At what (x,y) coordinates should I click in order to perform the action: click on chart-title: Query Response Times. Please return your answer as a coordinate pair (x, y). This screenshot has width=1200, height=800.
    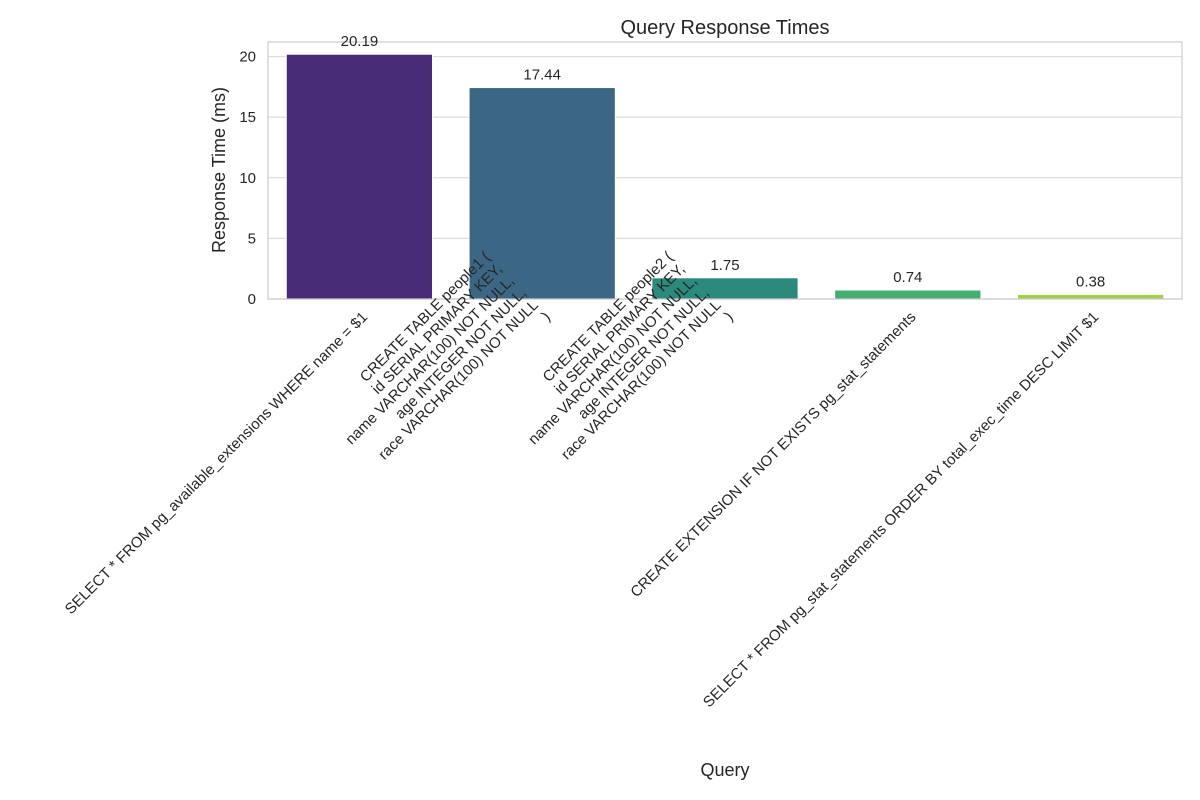
    Looking at the image, I should click on (725, 28).